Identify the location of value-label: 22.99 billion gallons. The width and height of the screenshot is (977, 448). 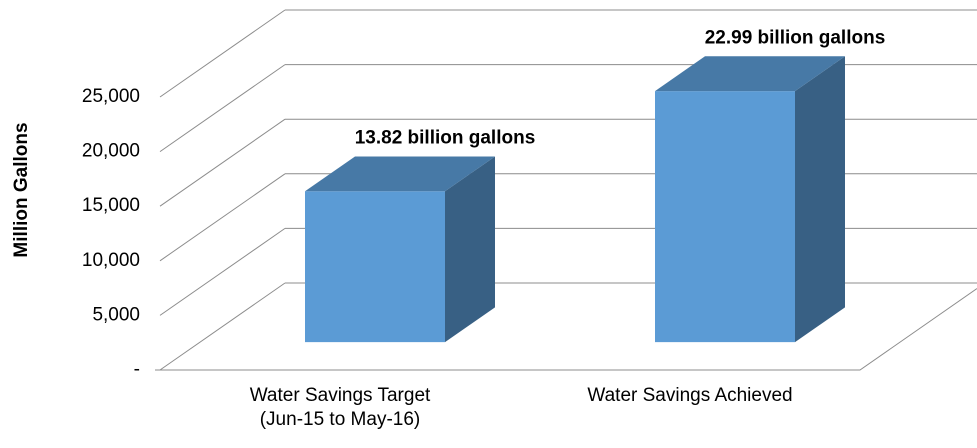
(795, 37).